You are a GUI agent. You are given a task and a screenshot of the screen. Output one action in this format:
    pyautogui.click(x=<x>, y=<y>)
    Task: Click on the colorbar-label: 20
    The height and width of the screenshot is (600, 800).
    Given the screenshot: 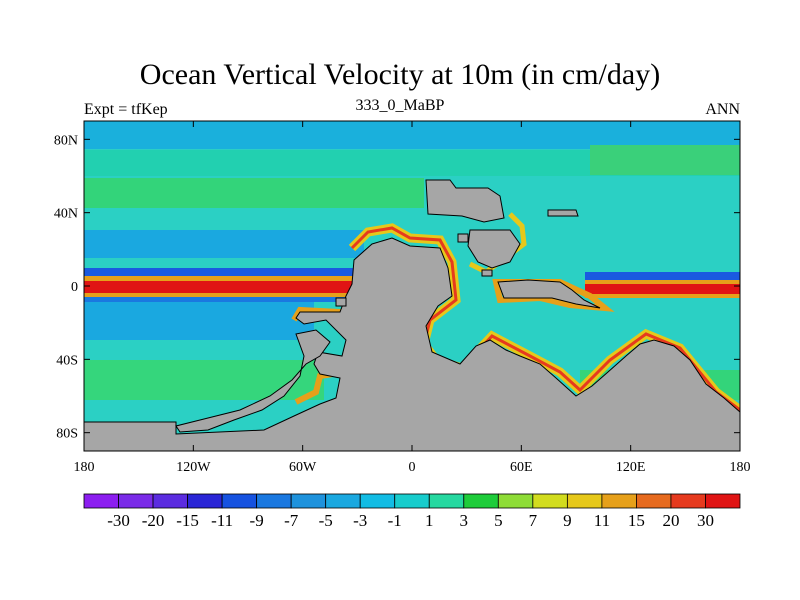 What is the action you would take?
    pyautogui.click(x=670, y=520)
    